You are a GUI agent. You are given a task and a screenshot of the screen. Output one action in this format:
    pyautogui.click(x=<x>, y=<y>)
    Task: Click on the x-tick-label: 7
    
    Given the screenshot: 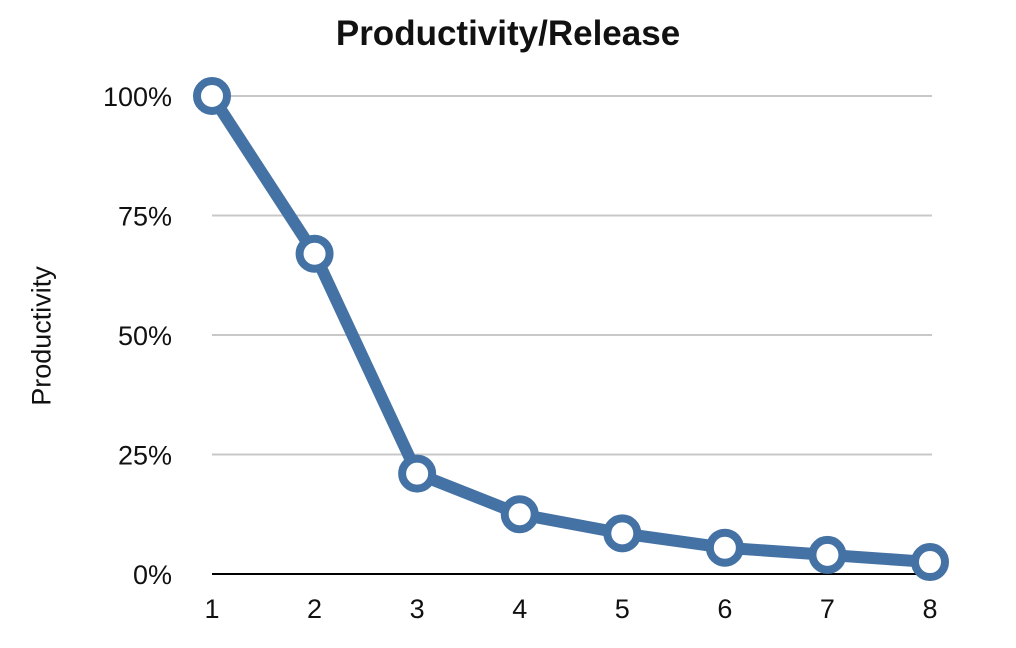 What is the action you would take?
    pyautogui.click(x=827, y=609)
    